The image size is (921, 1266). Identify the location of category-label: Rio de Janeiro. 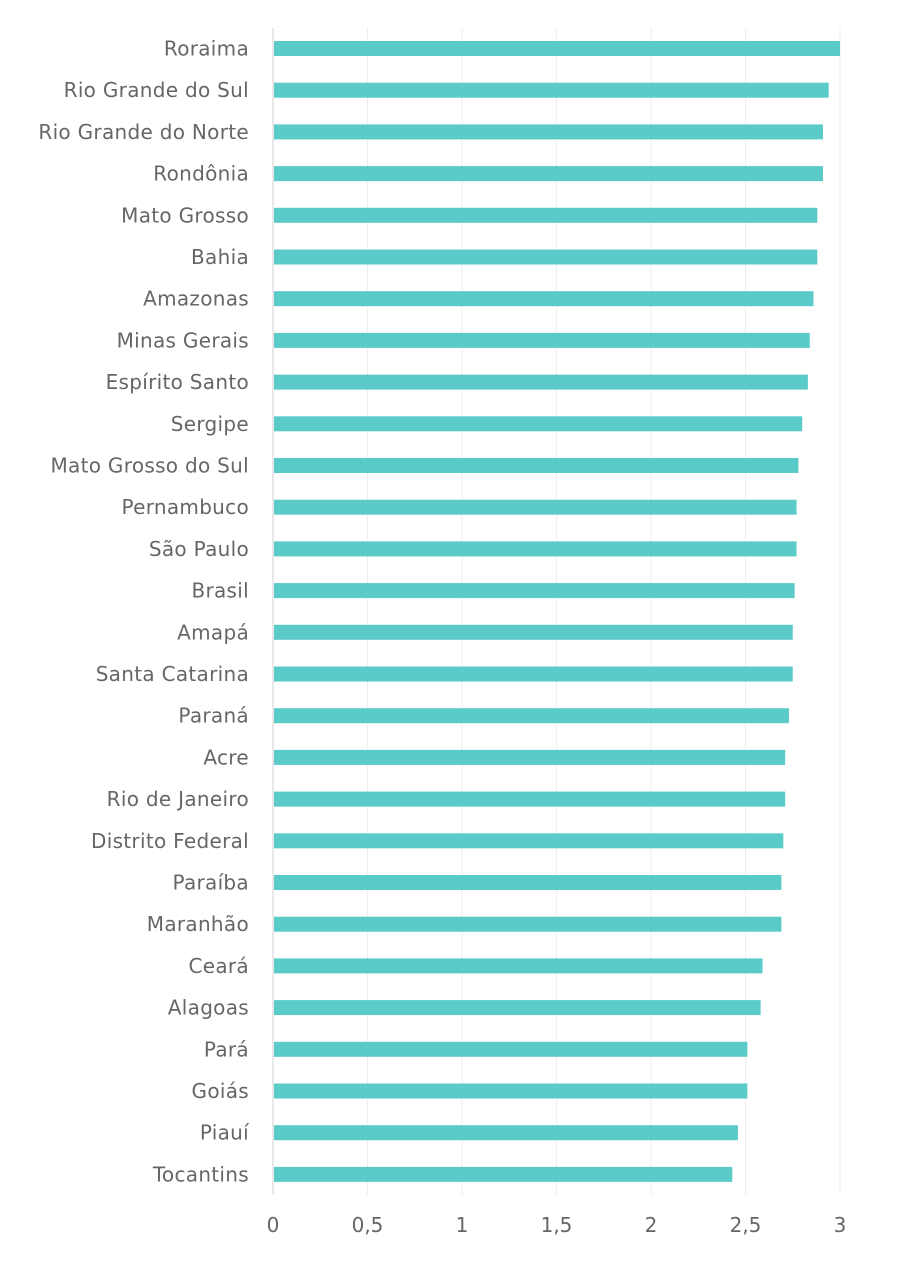
(178, 799).